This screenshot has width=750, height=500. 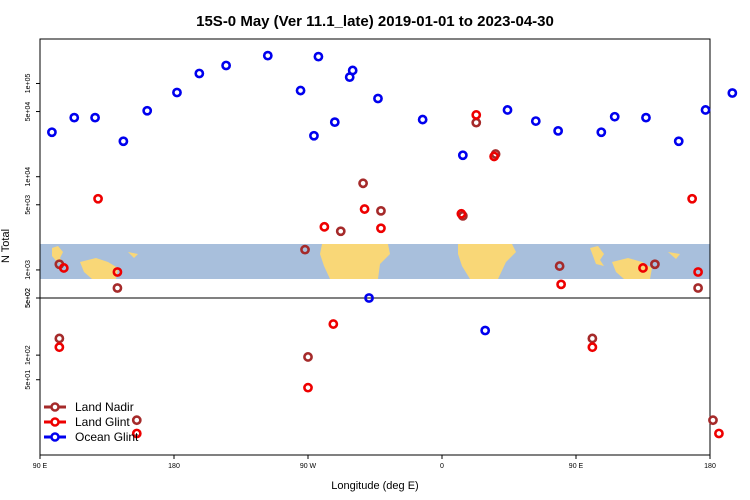 What do you see at coordinates (133, 255) in the screenshot?
I see `land-islands` at bounding box center [133, 255].